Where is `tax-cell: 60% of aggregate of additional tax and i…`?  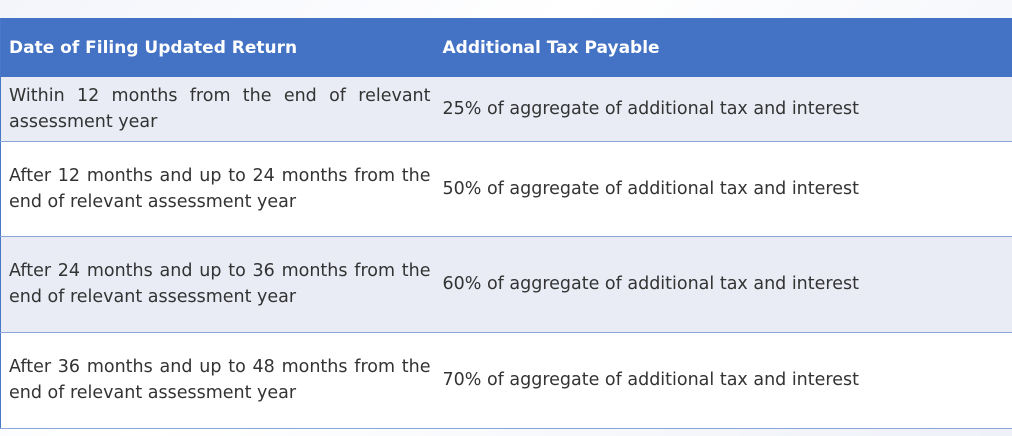 tax-cell: 60% of aggregate of additional tax and i… is located at coordinates (723, 284).